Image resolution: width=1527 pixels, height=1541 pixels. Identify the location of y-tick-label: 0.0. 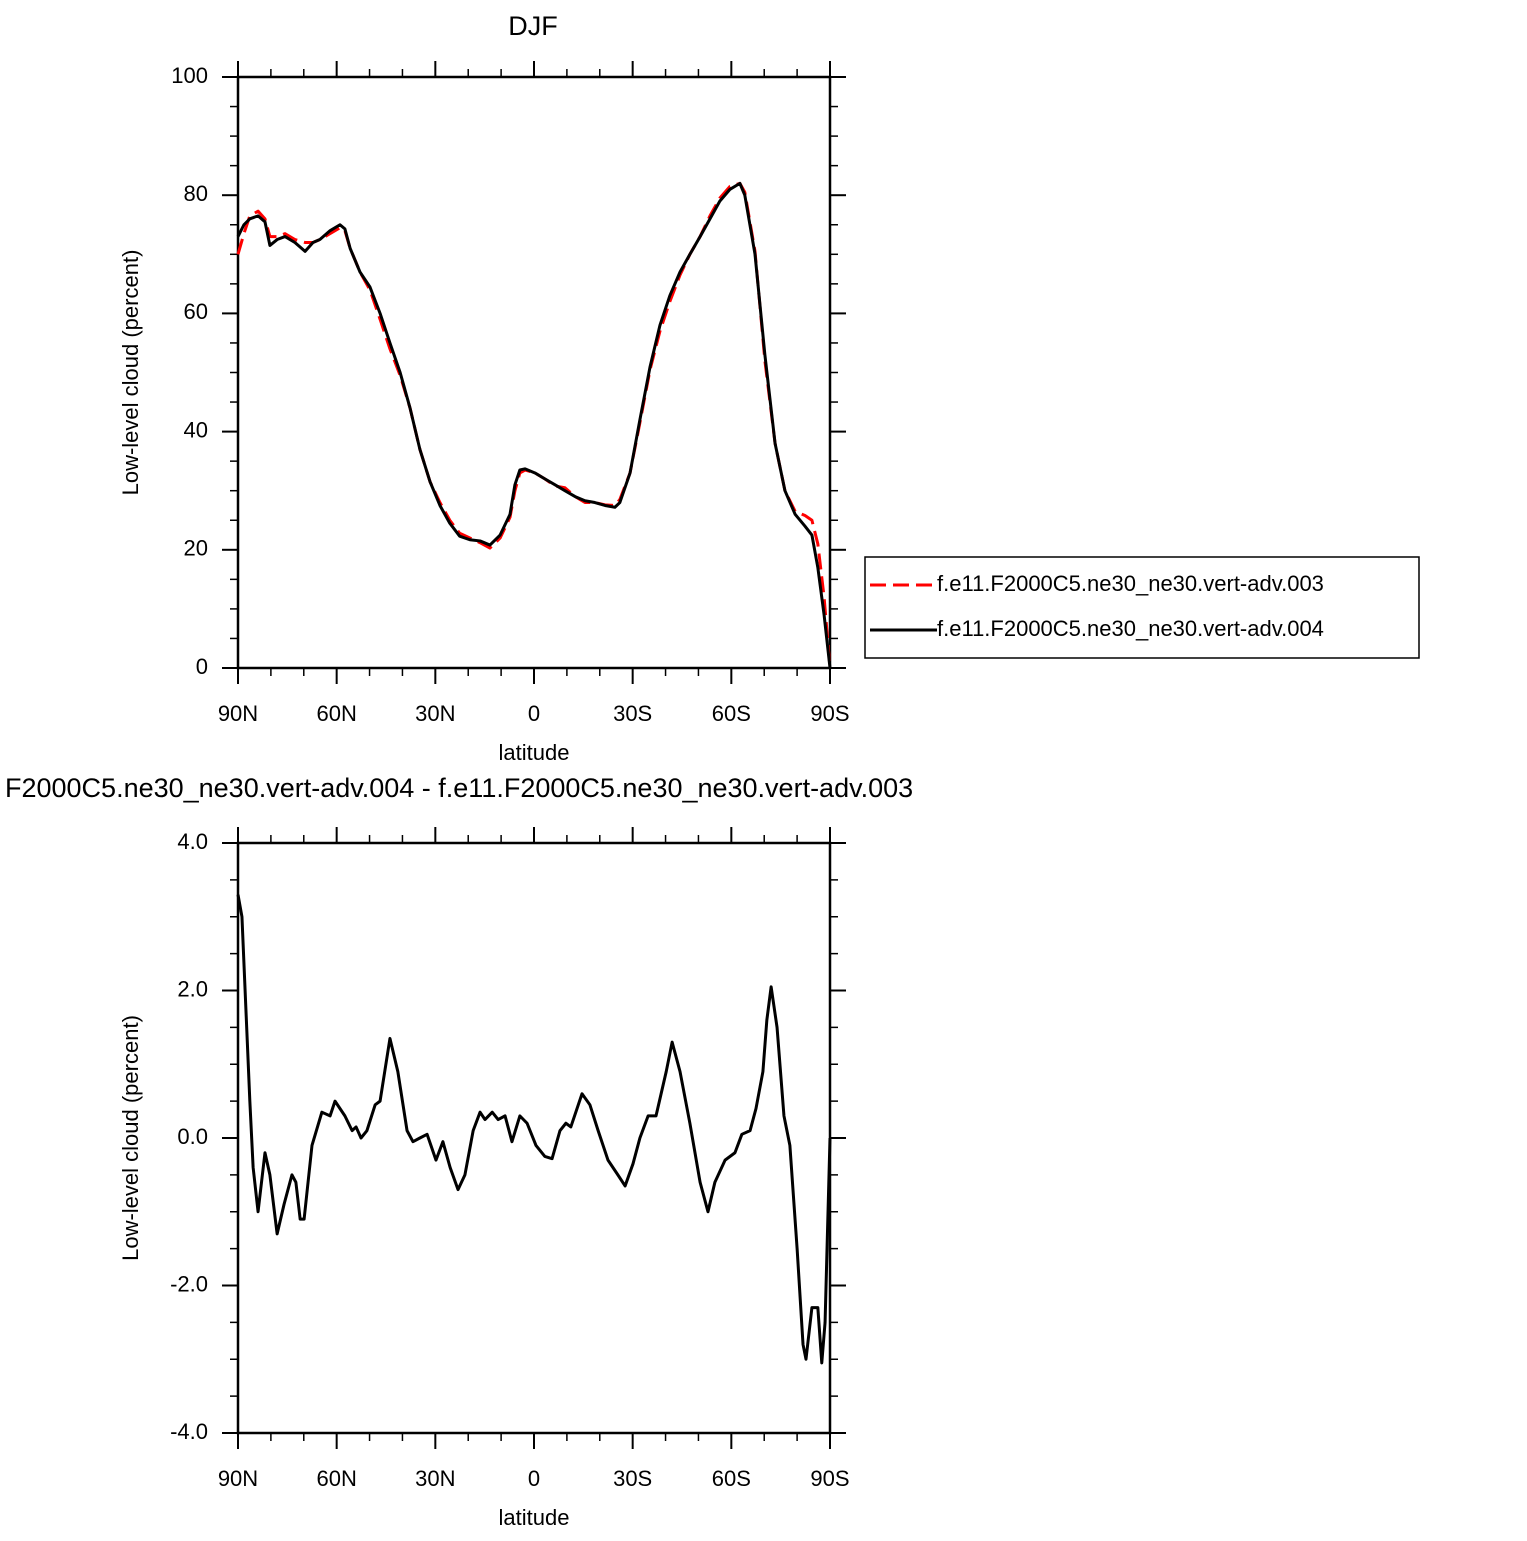
(192, 1136).